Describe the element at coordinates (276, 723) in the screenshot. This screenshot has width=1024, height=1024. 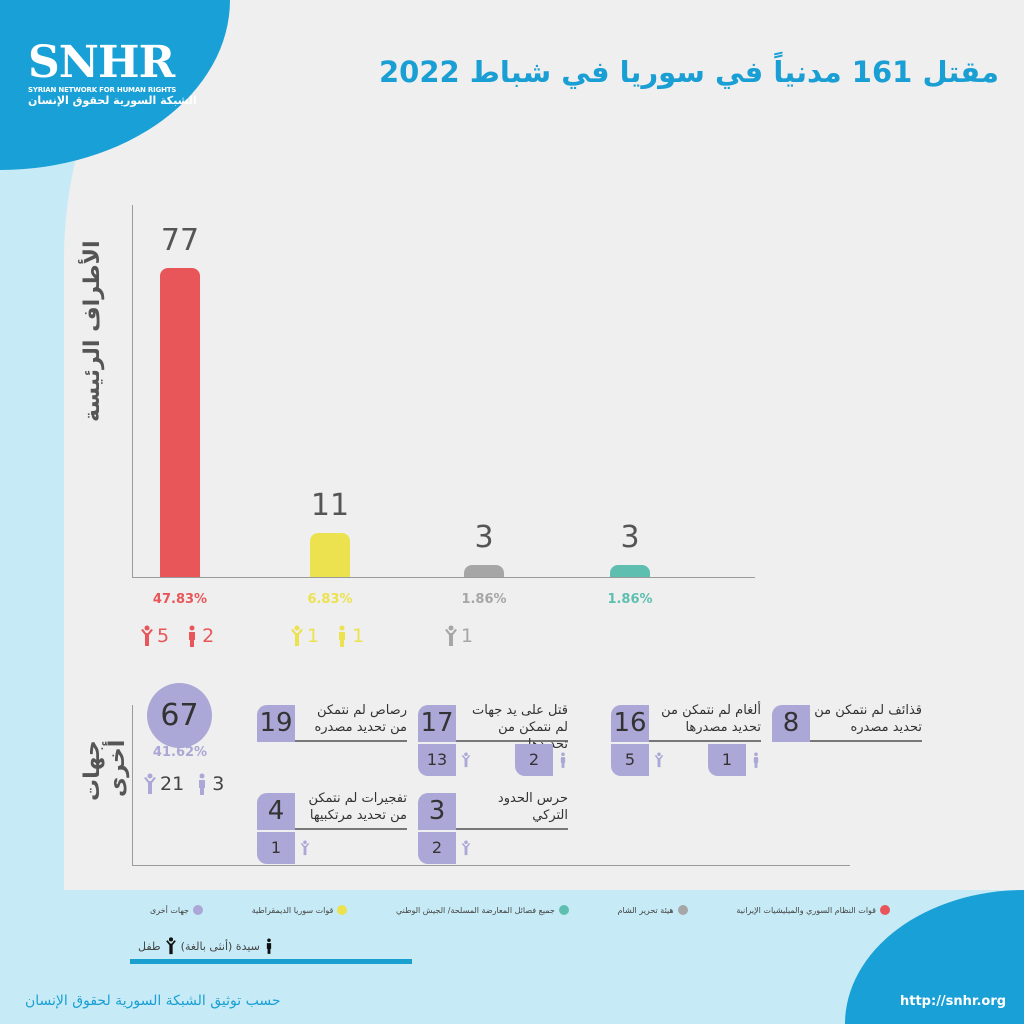
I see `category-count: 19` at that location.